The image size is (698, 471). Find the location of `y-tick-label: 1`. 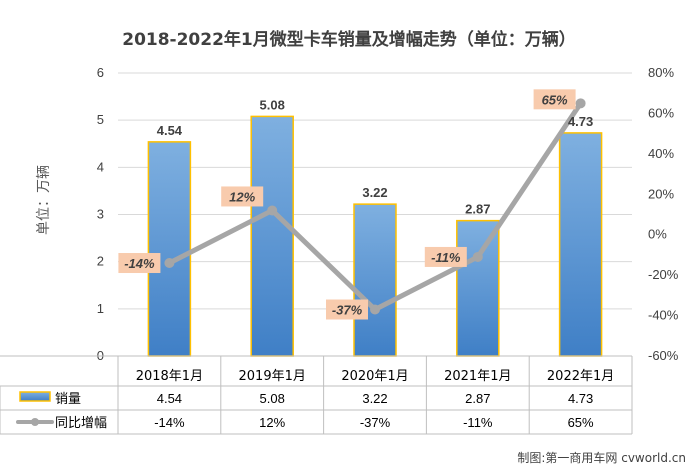

y-tick-label: 1 is located at coordinates (100, 308).